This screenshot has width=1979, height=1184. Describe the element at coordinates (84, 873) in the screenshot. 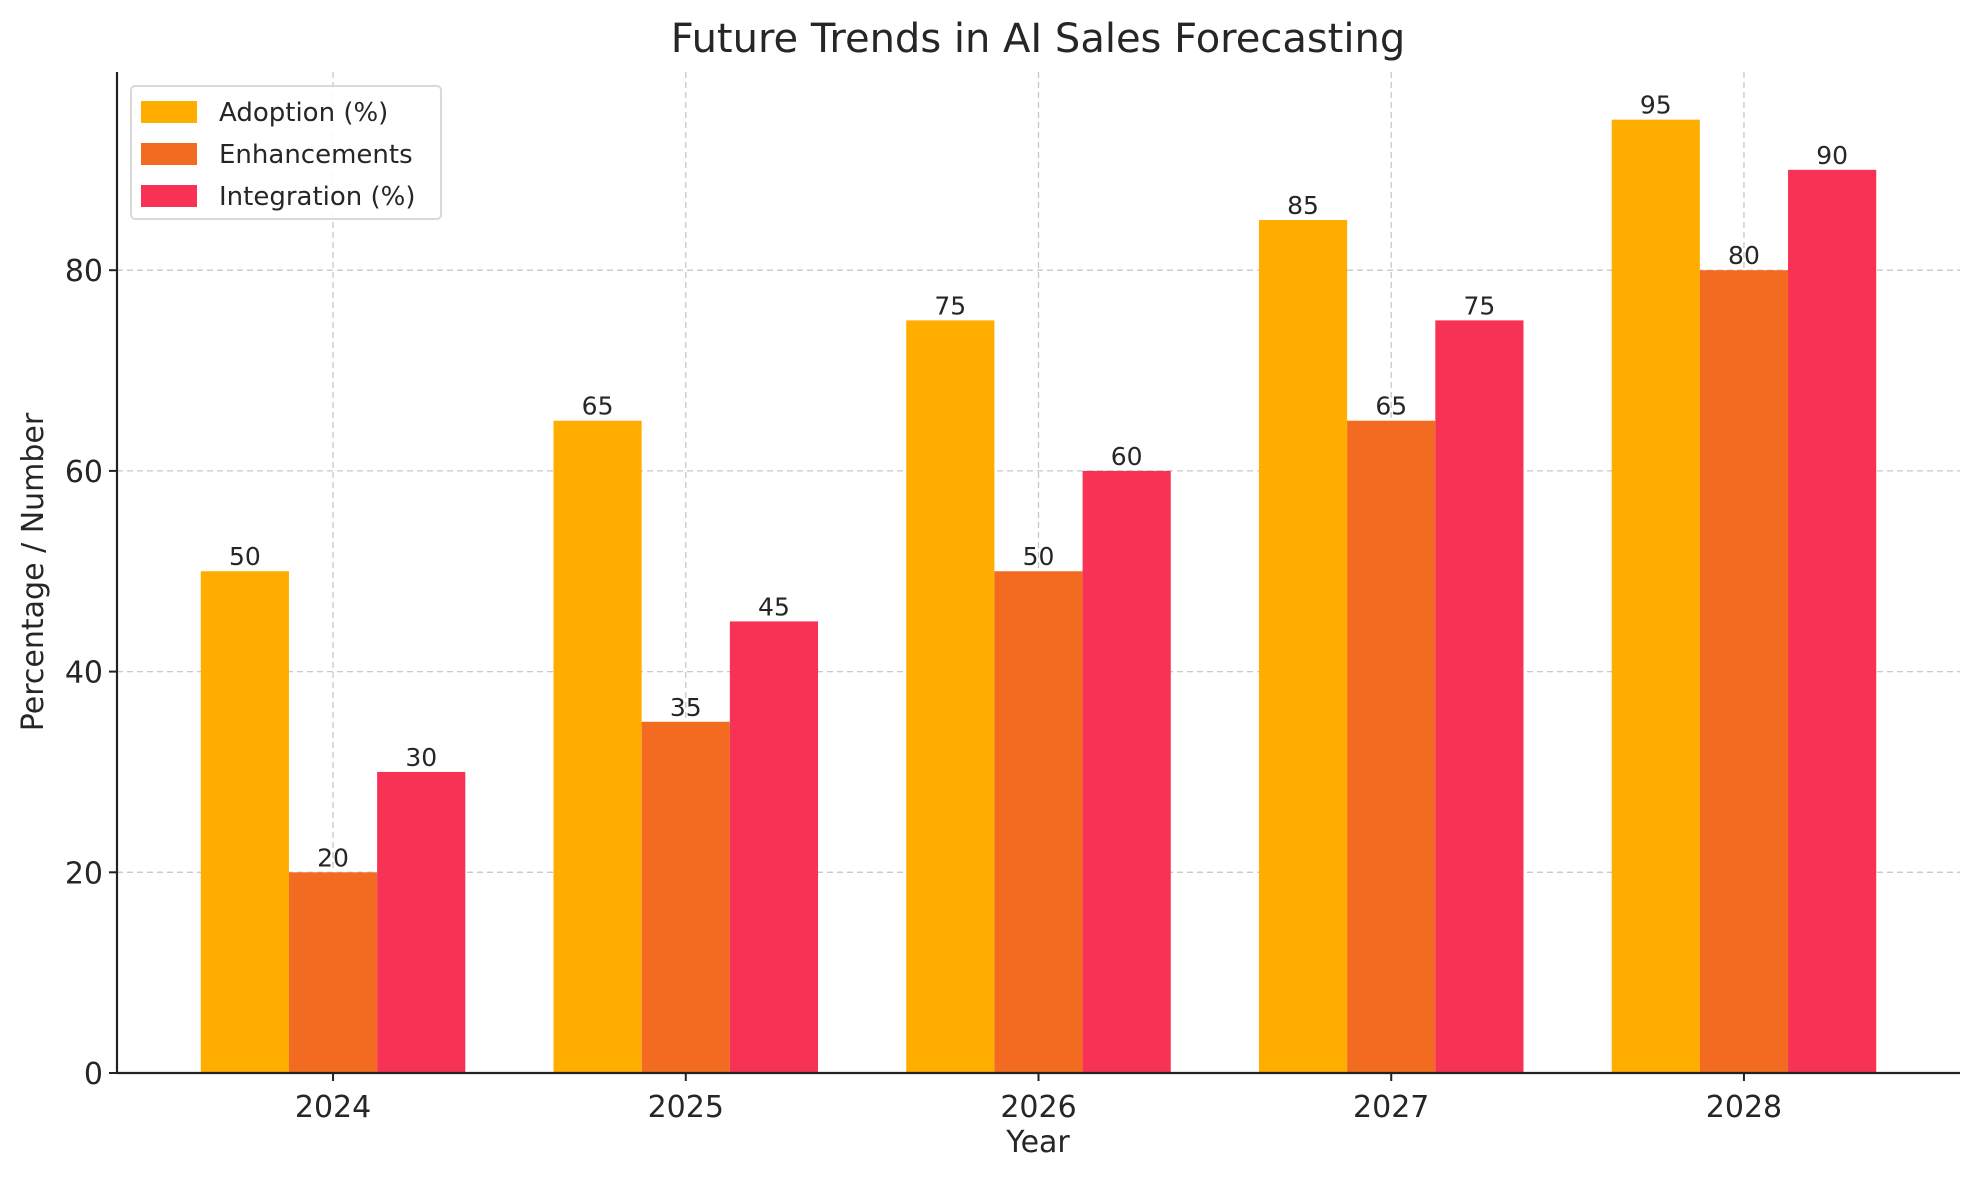

I see `y-tick-label: 20` at that location.